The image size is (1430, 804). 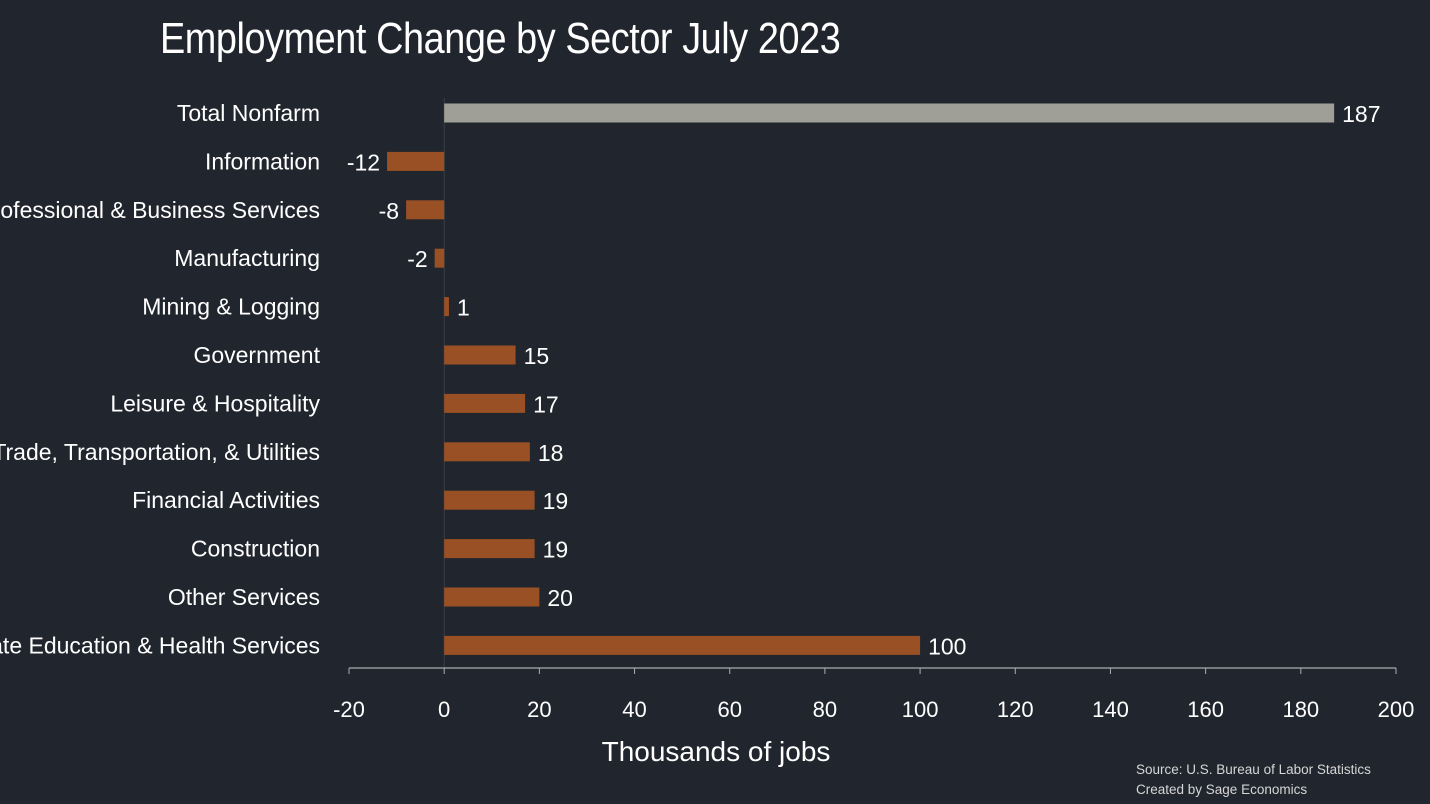 I want to click on category-label: Manufacturing, so click(x=247, y=258).